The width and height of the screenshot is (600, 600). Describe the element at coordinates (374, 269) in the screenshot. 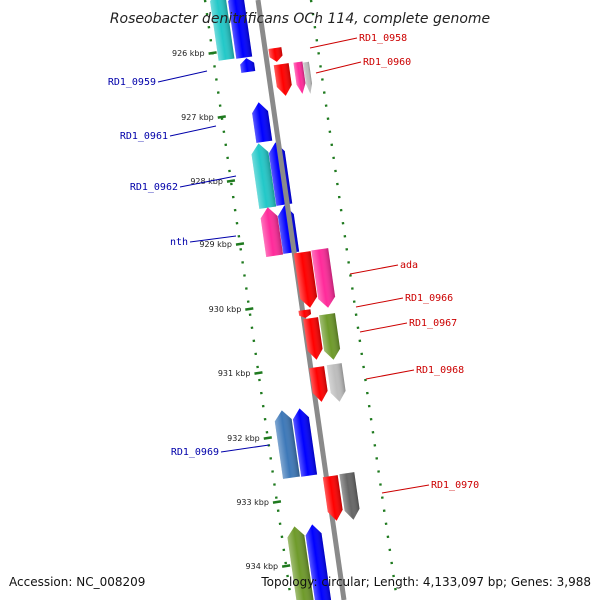

I see `leader-line-ada` at that location.